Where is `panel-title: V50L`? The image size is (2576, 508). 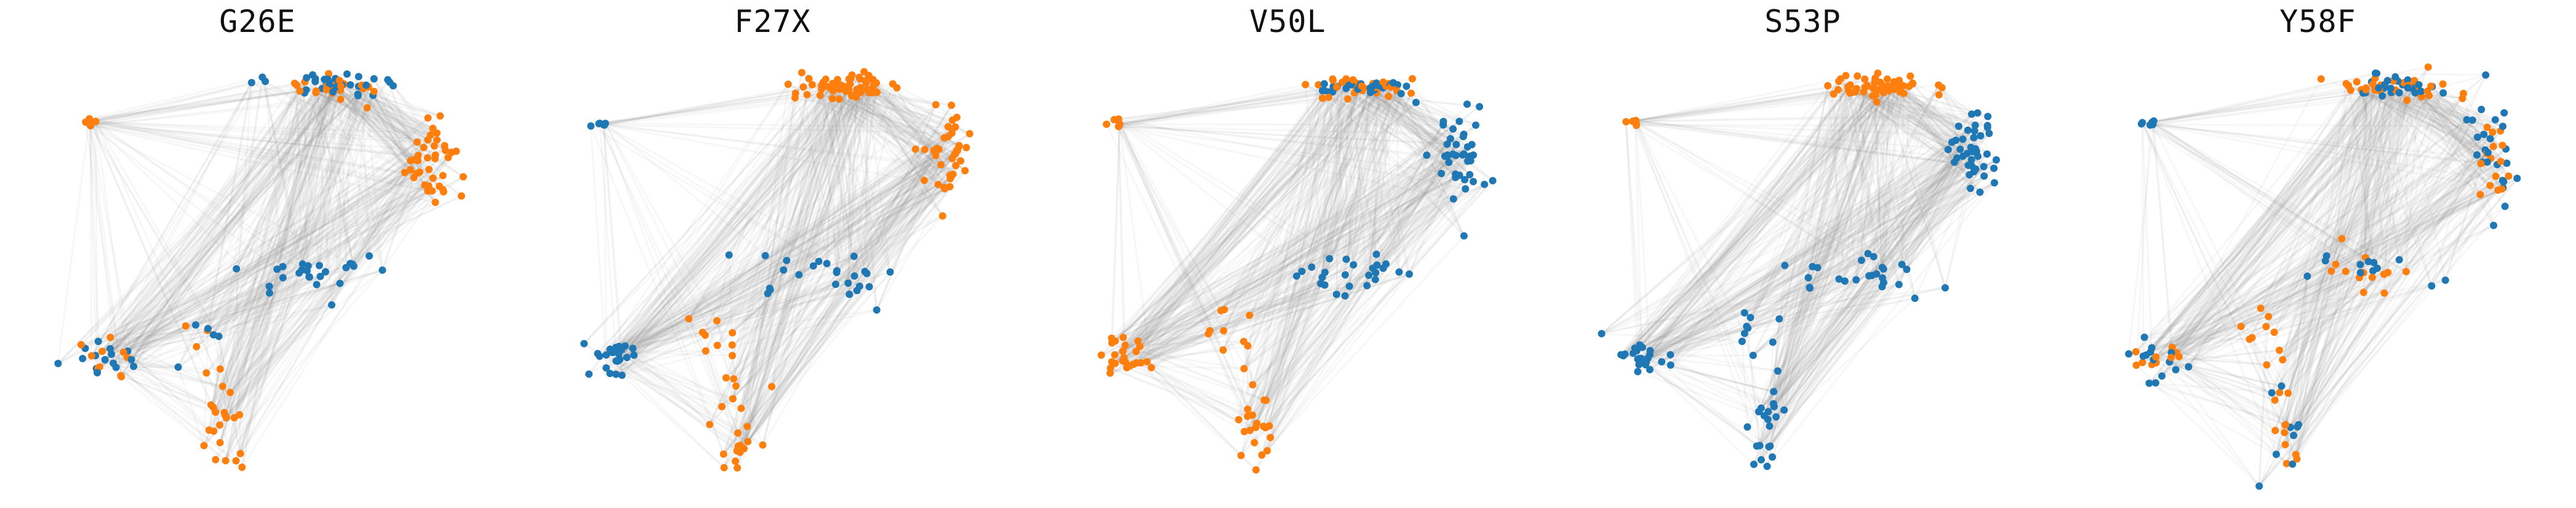 panel-title: V50L is located at coordinates (1287, 21).